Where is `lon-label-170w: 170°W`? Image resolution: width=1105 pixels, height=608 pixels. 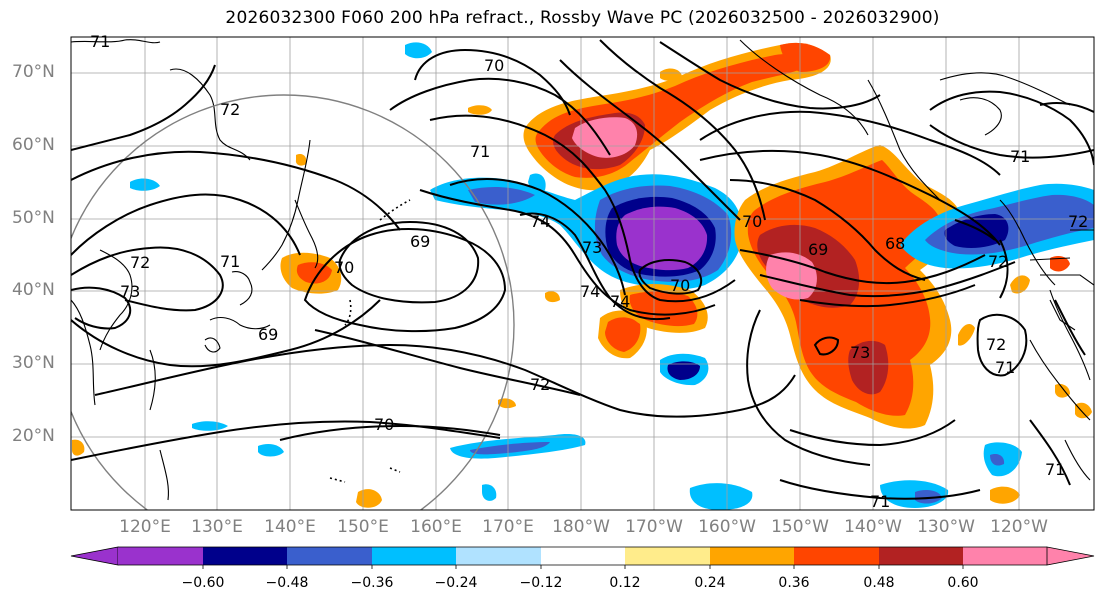 lon-label-170w: 170°W is located at coordinates (654, 527).